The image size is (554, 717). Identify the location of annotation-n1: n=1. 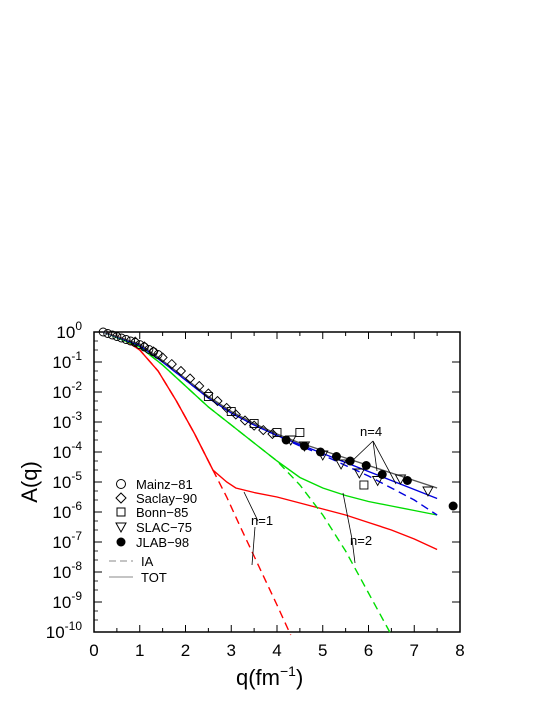
(262, 520).